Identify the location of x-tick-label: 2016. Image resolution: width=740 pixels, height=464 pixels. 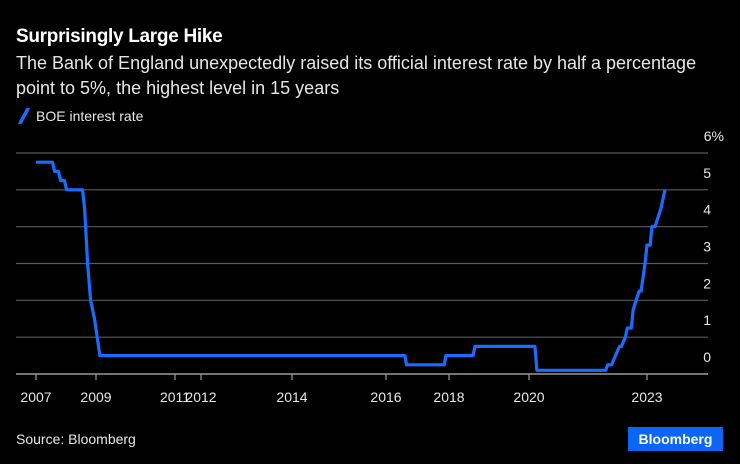
(385, 397).